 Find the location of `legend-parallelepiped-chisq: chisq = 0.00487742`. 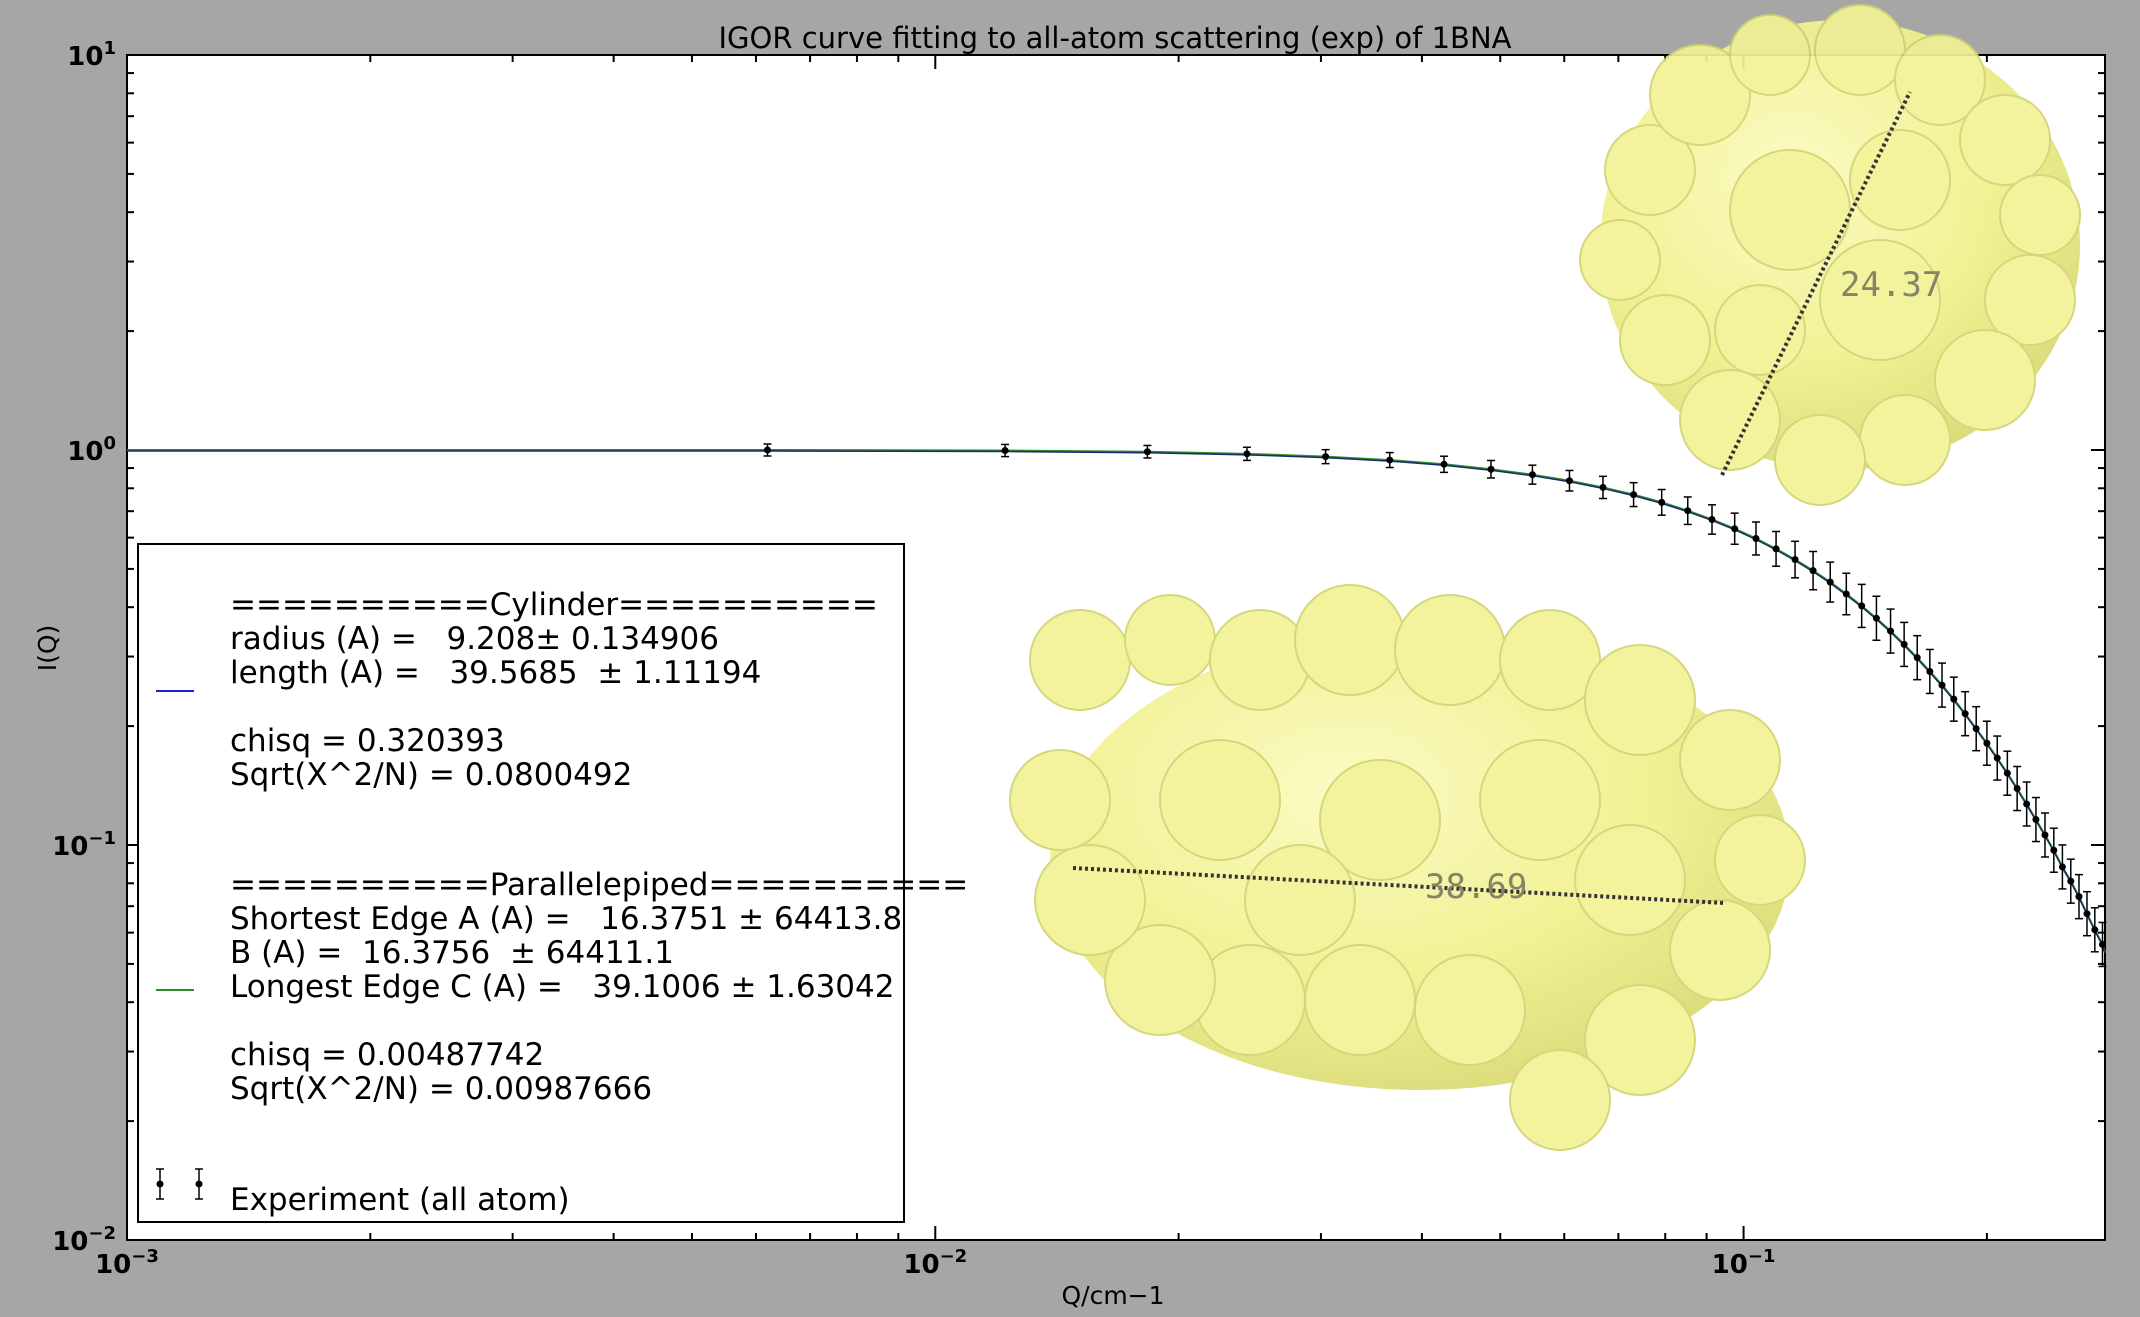

legend-parallelepiped-chisq: chisq = 0.00487742 is located at coordinates (387, 1055).